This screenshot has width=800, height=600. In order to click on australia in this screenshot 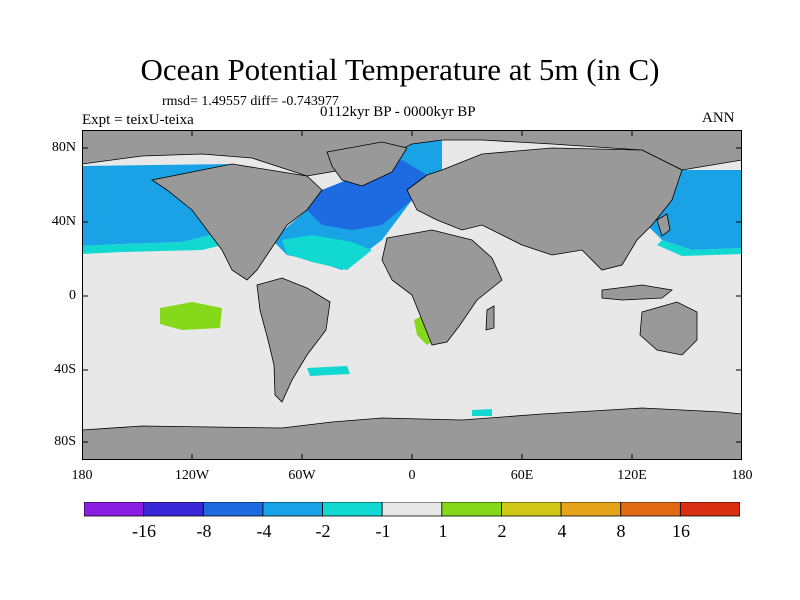, I will do `click(668, 328)`.